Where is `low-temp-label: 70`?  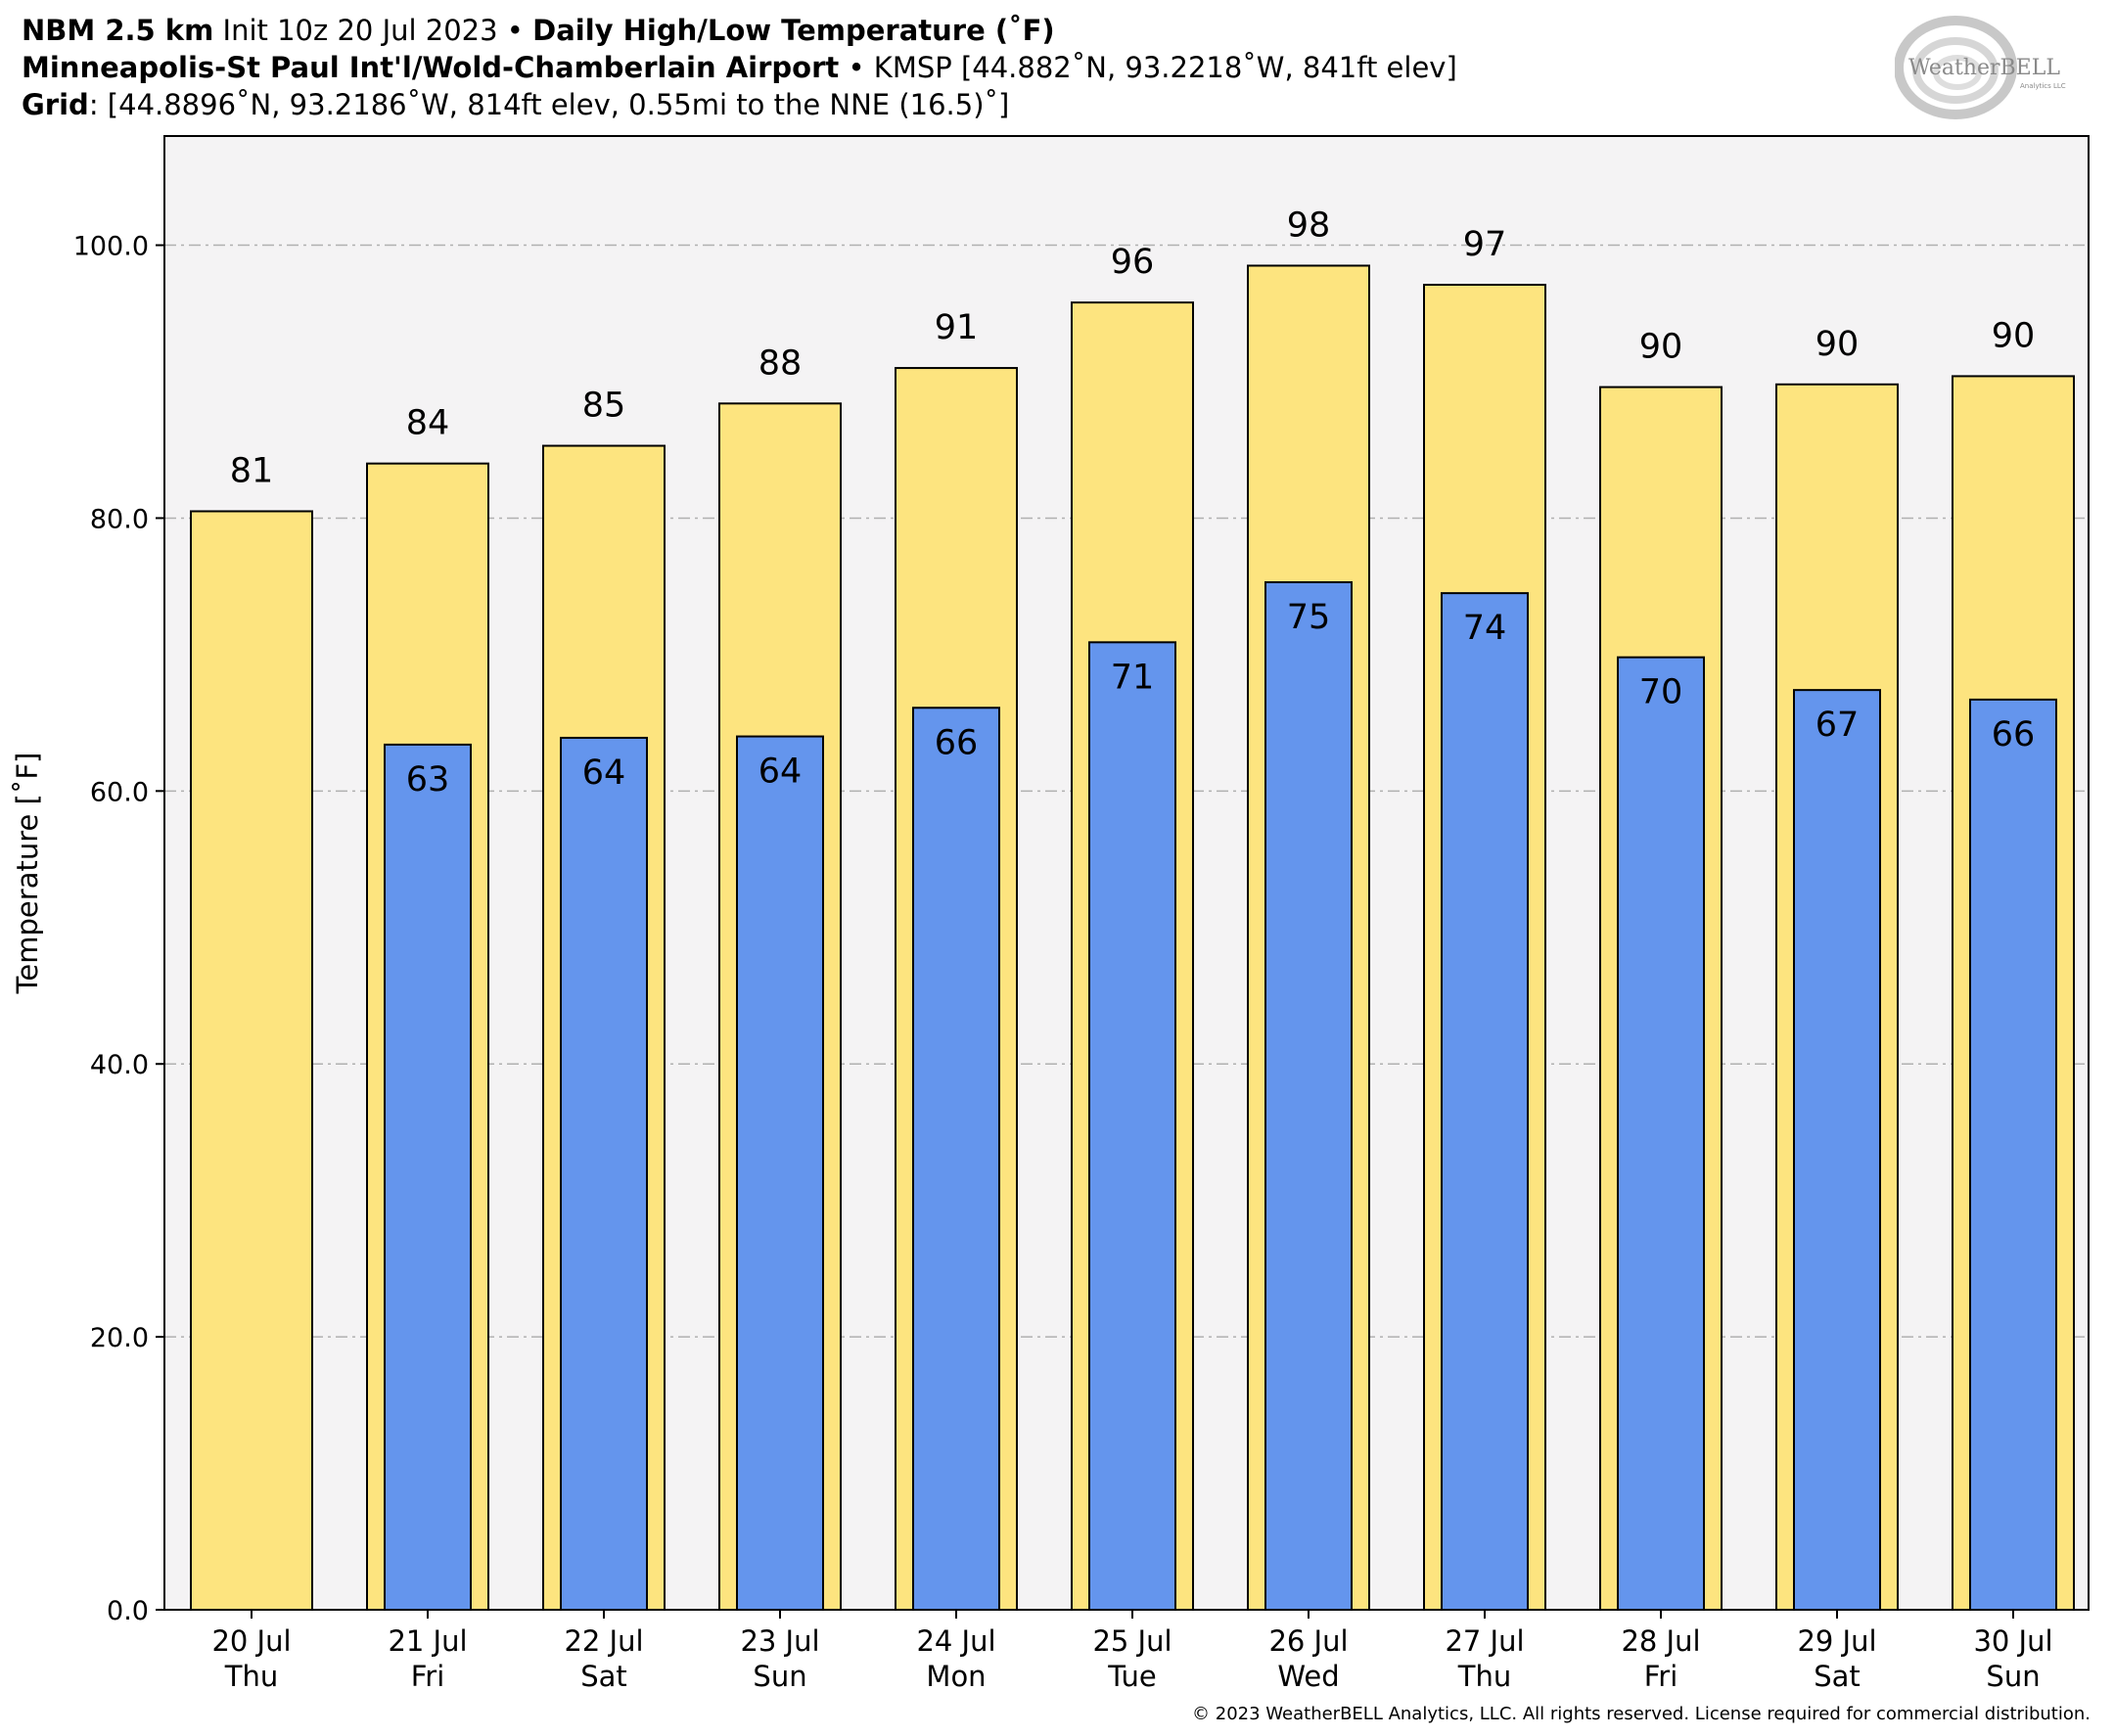
low-temp-label: 70 is located at coordinates (1661, 692).